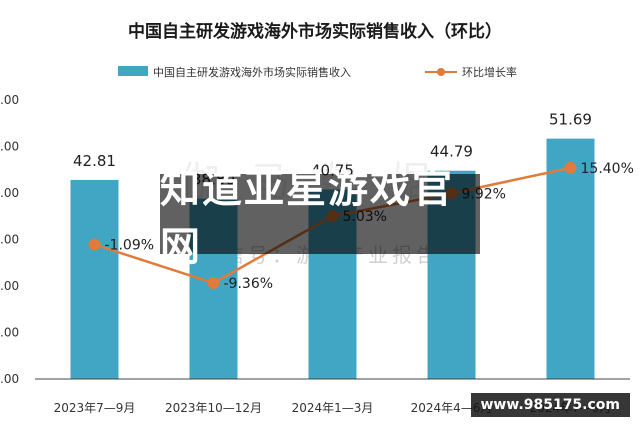 This screenshot has height=427, width=640. Describe the element at coordinates (249, 284) in the screenshot. I see `growth-point-label: -9.36%` at that location.